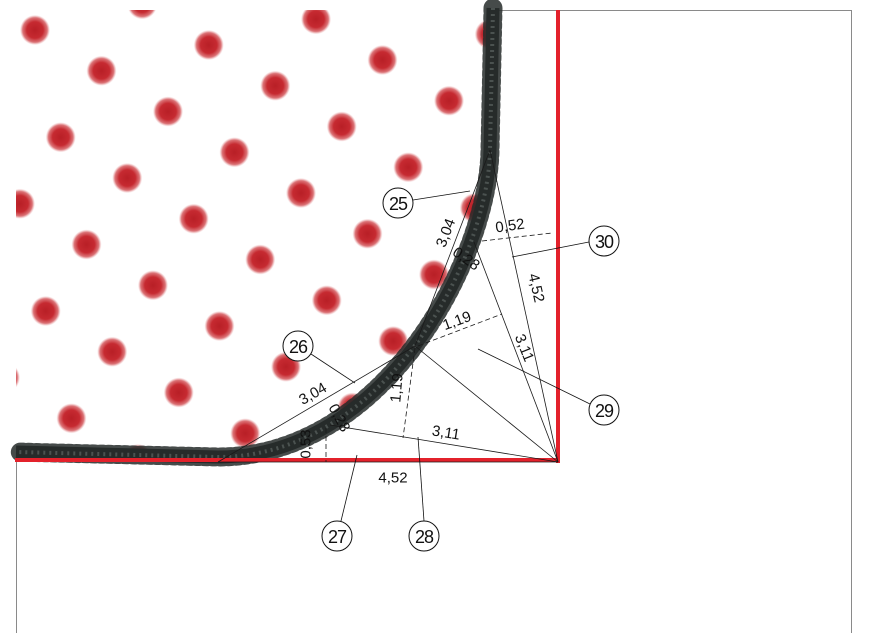 The width and height of the screenshot is (871, 633). I want to click on lower-chord-line, so click(316, 404).